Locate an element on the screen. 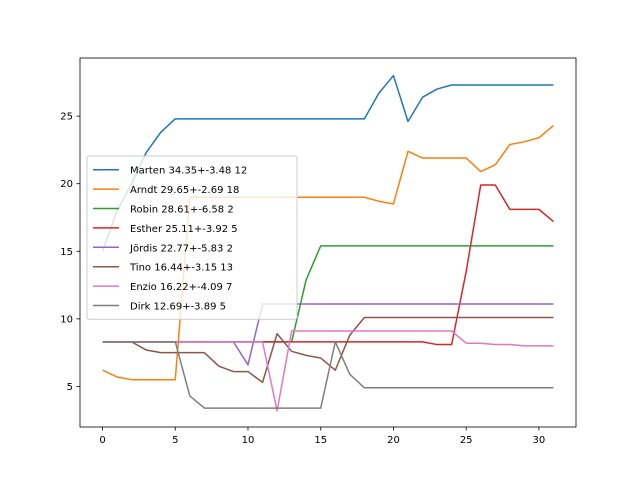  x-tick-label: 5 is located at coordinates (175, 440).